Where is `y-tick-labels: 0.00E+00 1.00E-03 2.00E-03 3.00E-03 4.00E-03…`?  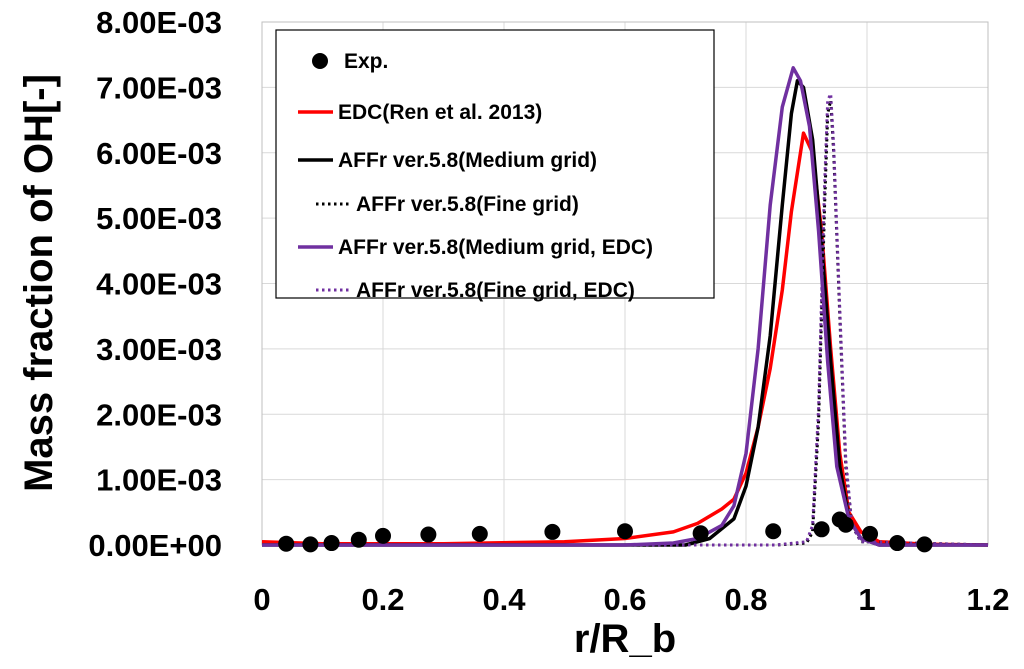
y-tick-labels: 0.00E+00 1.00E-03 2.00E-03 3.00E-03 4.00E-03… is located at coordinates (155, 284).